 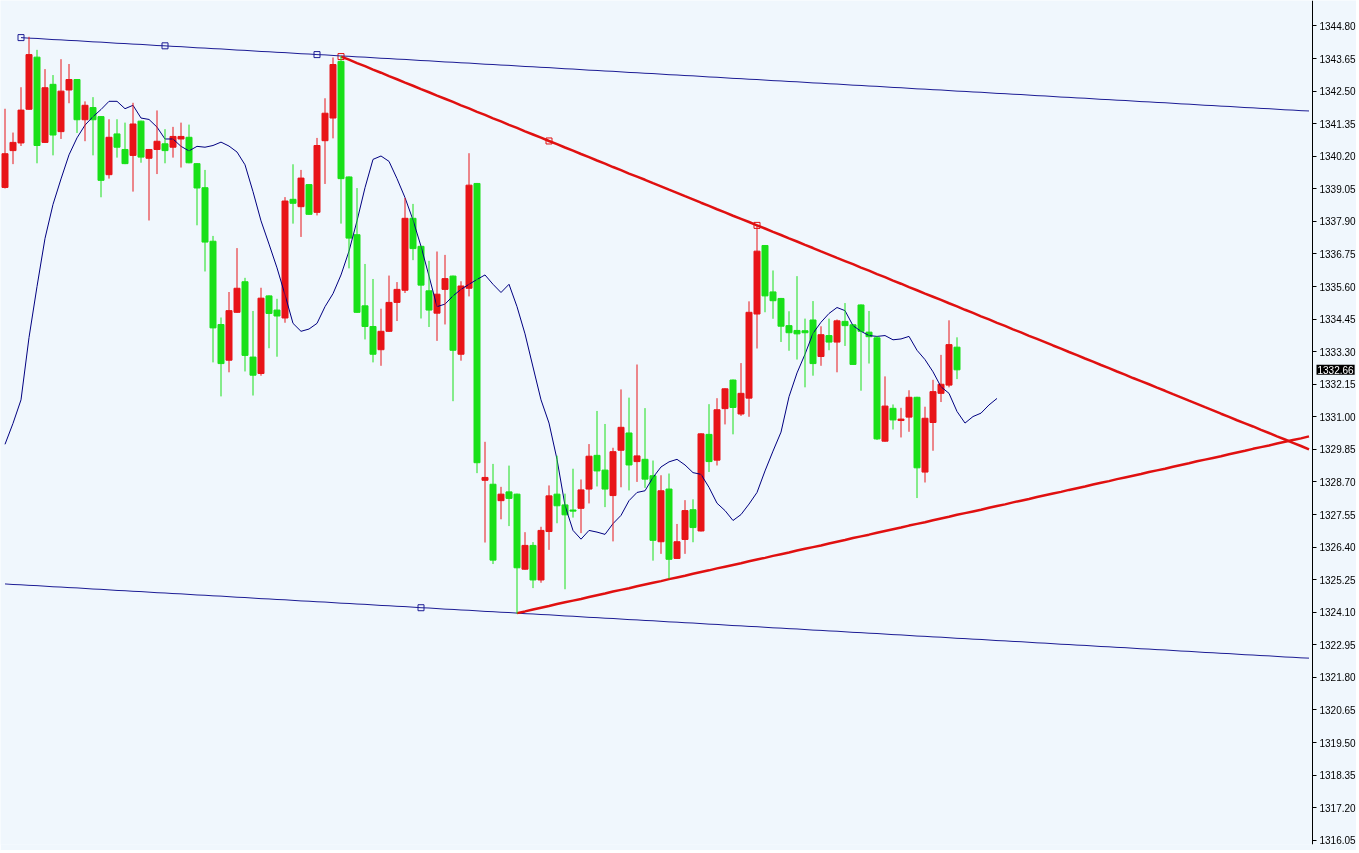 I want to click on y-tick-label: 1317.20, so click(x=1338, y=808).